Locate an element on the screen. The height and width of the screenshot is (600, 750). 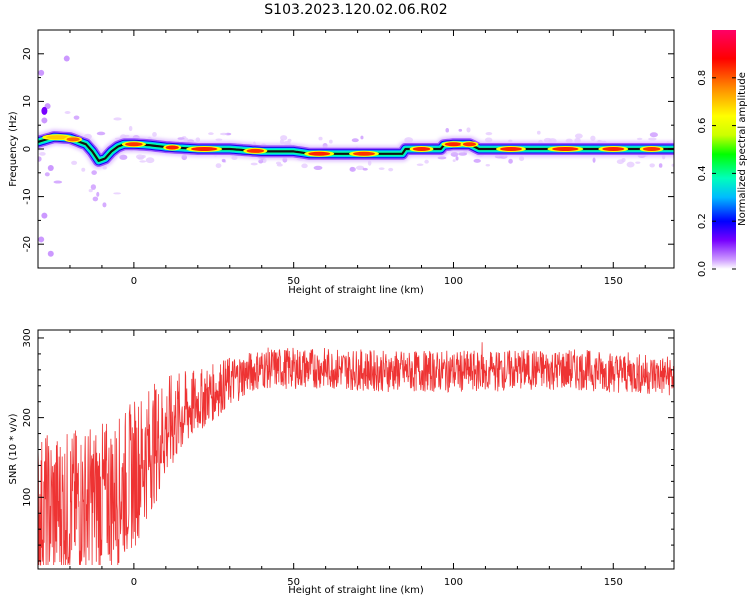
snr-y-tick-label: 300 is located at coordinates (27, 337).